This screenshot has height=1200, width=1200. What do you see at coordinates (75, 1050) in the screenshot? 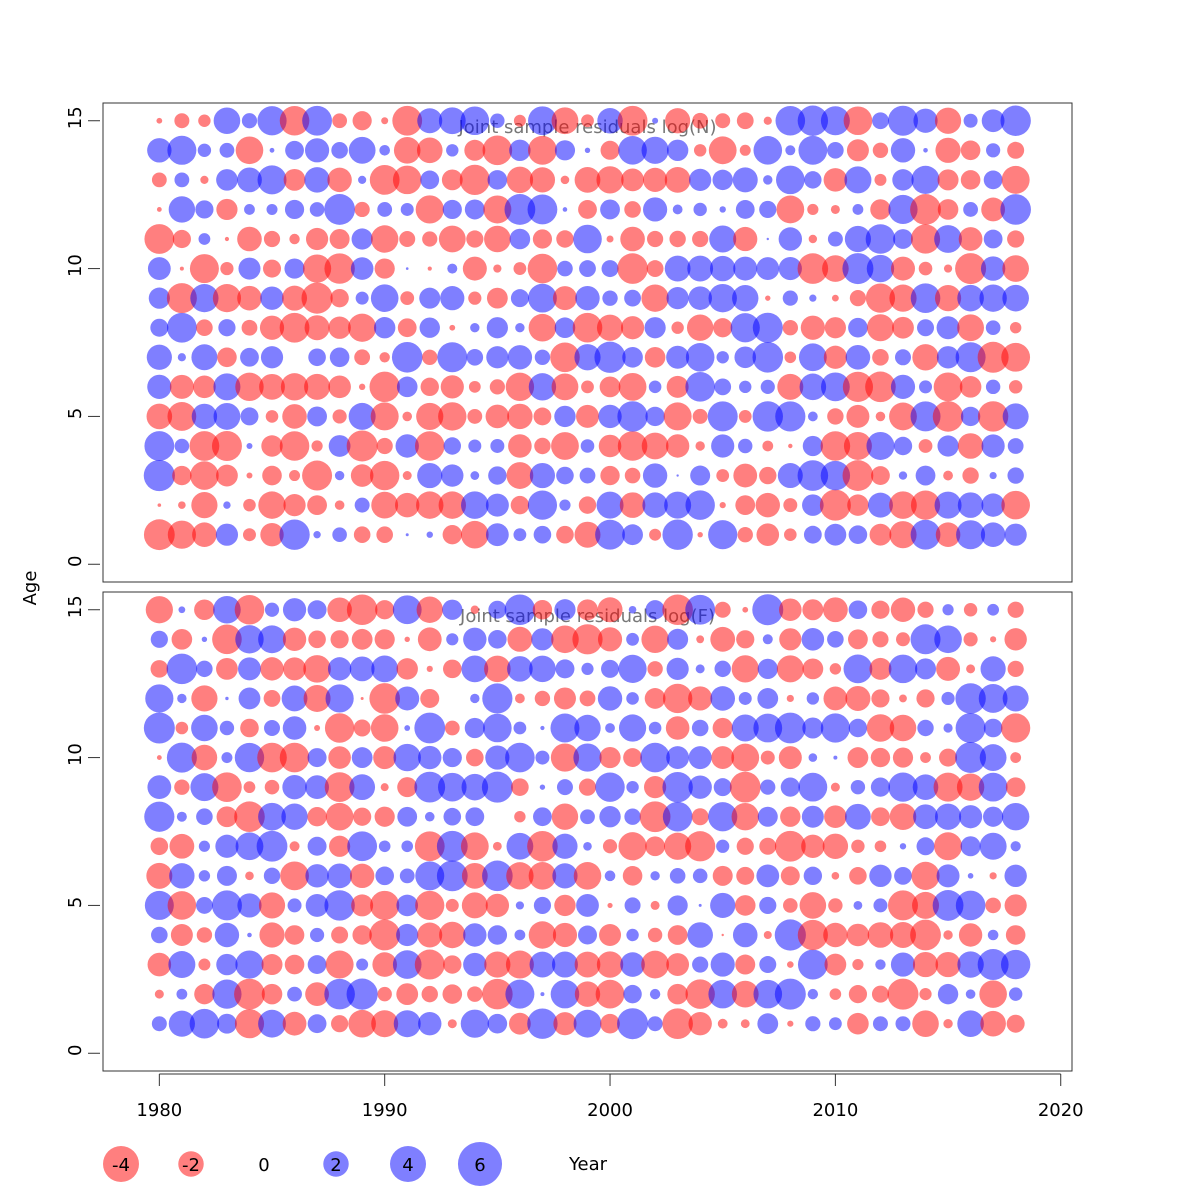
I see `y-tick-label: 0` at bounding box center [75, 1050].